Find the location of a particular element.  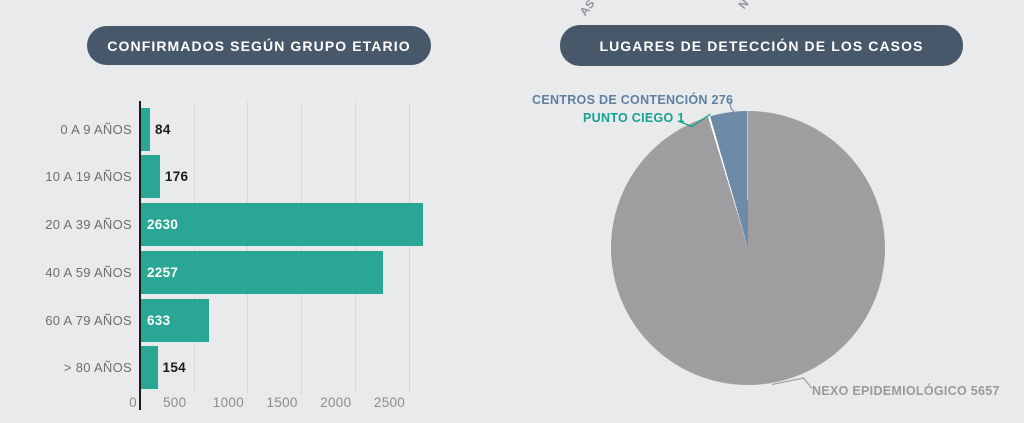

x-axis-tick-label: 2000 is located at coordinates (336, 402).